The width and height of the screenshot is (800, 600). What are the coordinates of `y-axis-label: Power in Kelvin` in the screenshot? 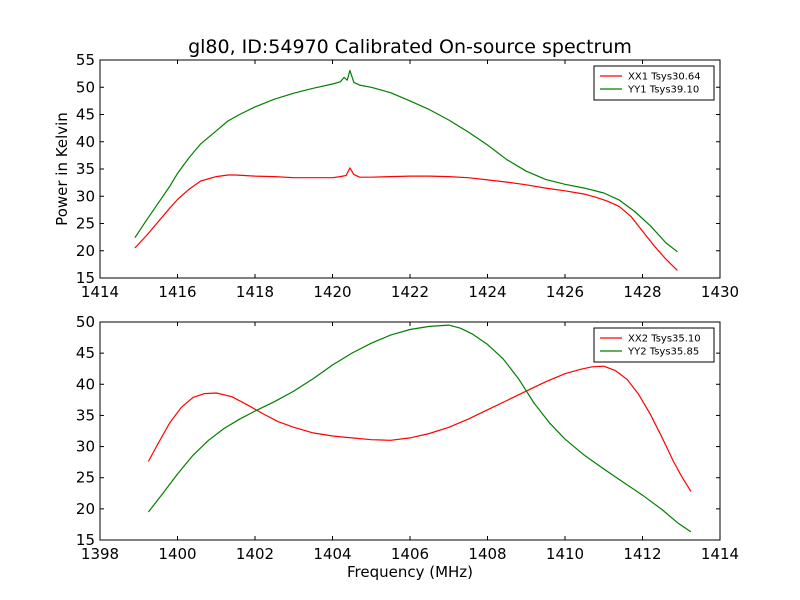 It's located at (62, 169).